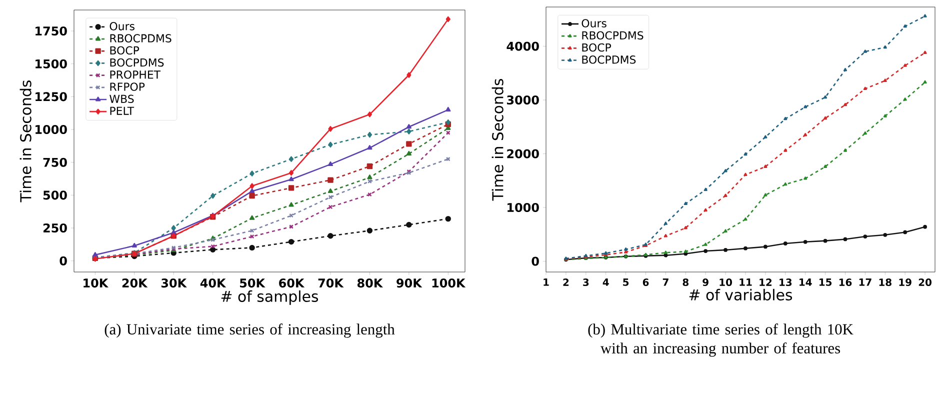  What do you see at coordinates (586, 282) in the screenshot?
I see `x-tick-label: 3` at bounding box center [586, 282].